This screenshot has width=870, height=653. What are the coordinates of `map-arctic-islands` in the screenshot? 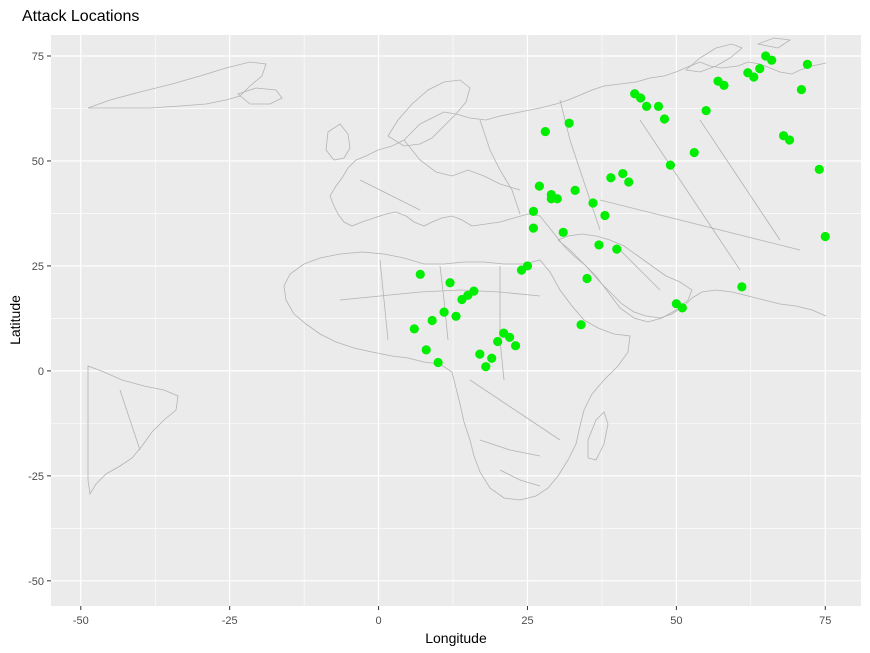 It's located at (738, 55).